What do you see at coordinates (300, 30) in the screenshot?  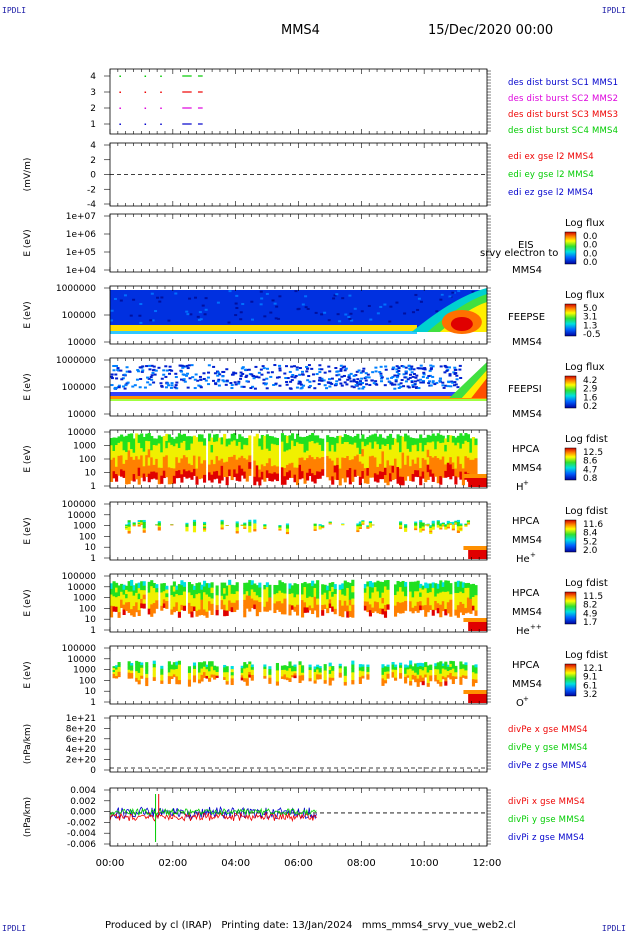 I see `spacecraft-title: MMS4` at bounding box center [300, 30].